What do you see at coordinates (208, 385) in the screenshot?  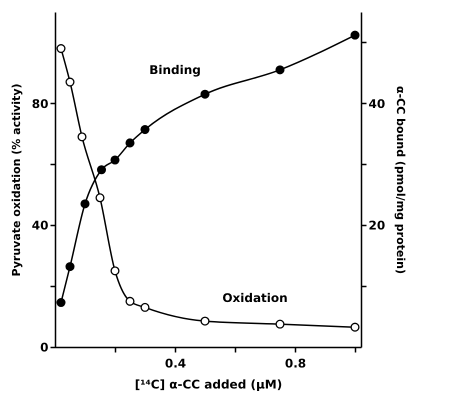 I see `x-axis-title: [¹⁴C] α-CC added (μM)` at bounding box center [208, 385].